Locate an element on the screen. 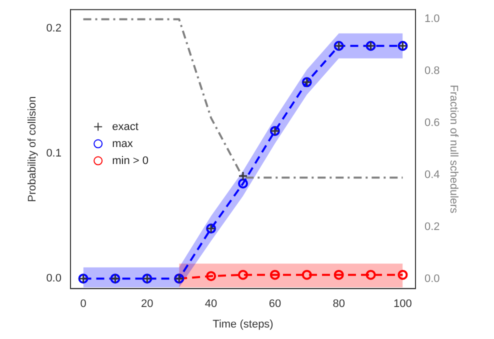 The width and height of the screenshot is (494, 339). y-axis-title: Probability of collision is located at coordinates (32, 149).